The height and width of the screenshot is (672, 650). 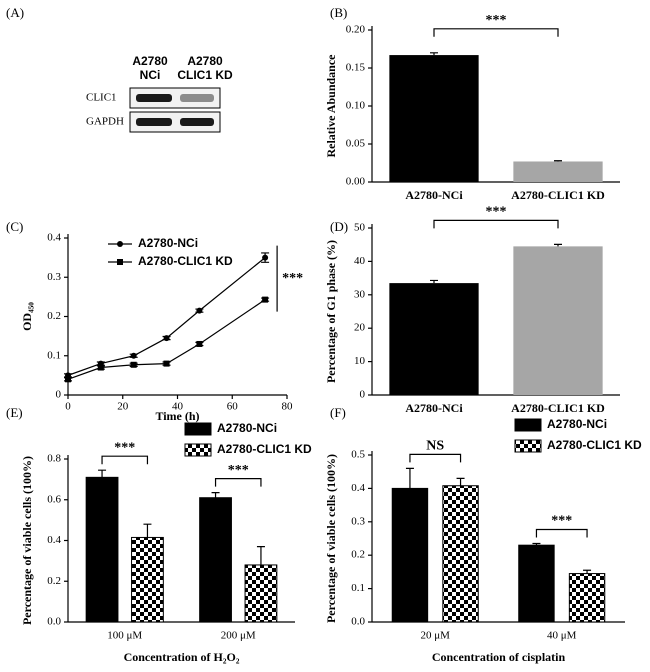 I want to click on x-axis-title: Time (h), so click(x=177, y=416).